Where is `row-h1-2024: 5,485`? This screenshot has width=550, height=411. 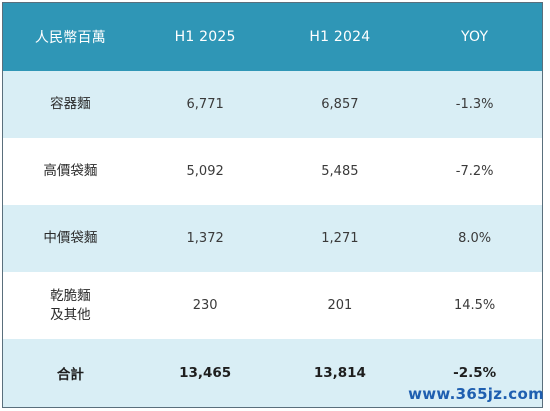
row-h1-2024: 5,485 is located at coordinates (340, 171).